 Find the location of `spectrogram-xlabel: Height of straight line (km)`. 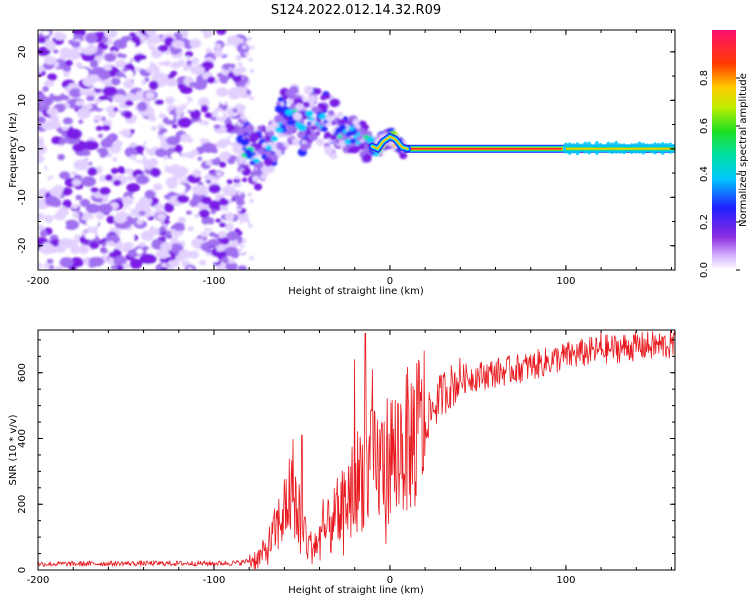

spectrogram-xlabel: Height of straight line (km) is located at coordinates (356, 291).